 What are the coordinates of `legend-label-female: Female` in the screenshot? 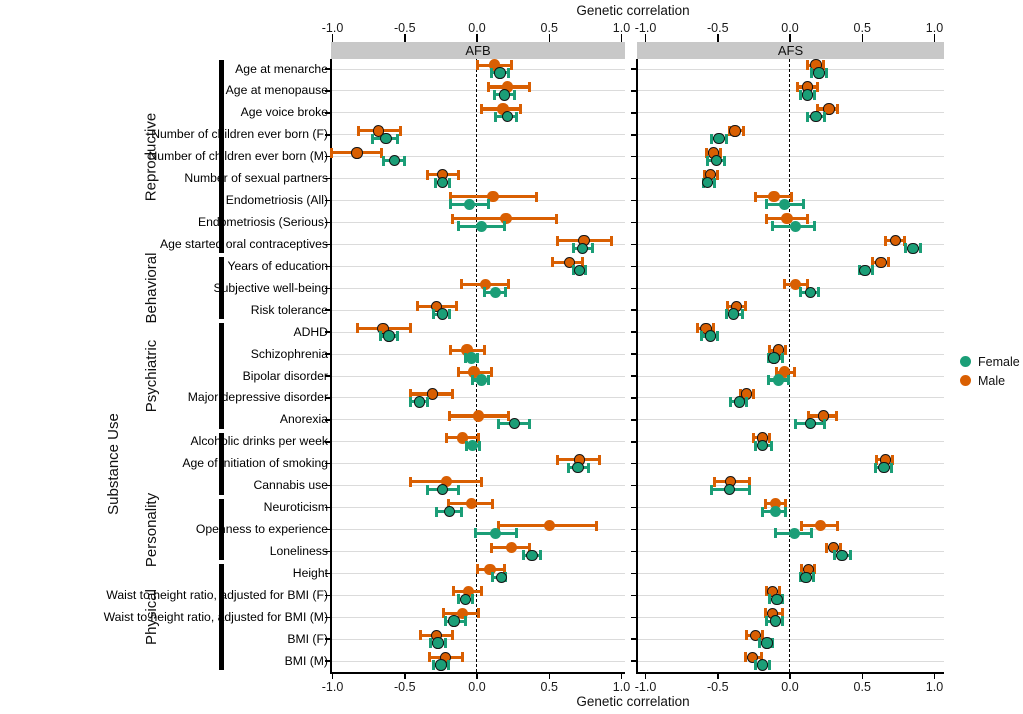 It's located at (999, 361).